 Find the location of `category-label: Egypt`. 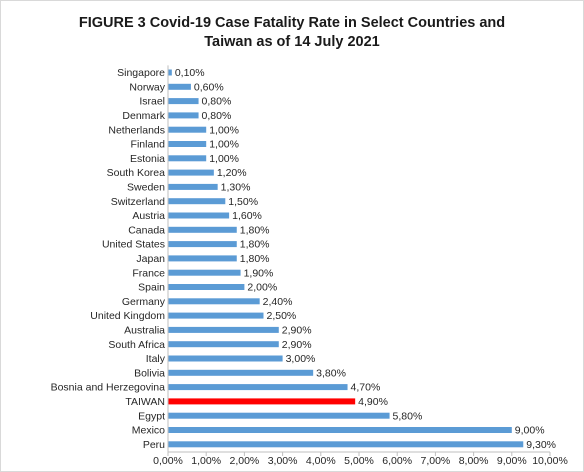

category-label: Egypt is located at coordinates (151, 416).